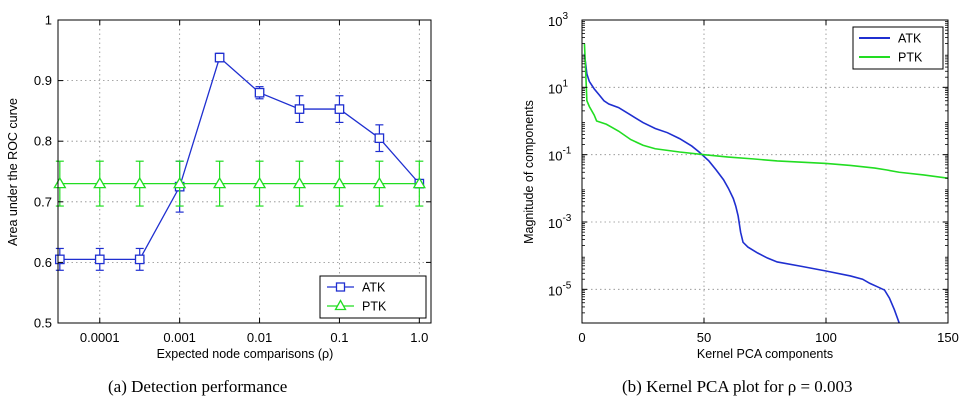 The height and width of the screenshot is (405, 961). Describe the element at coordinates (560, 155) in the screenshot. I see `chart-b-ytick-label: 10⁻¹` at that location.